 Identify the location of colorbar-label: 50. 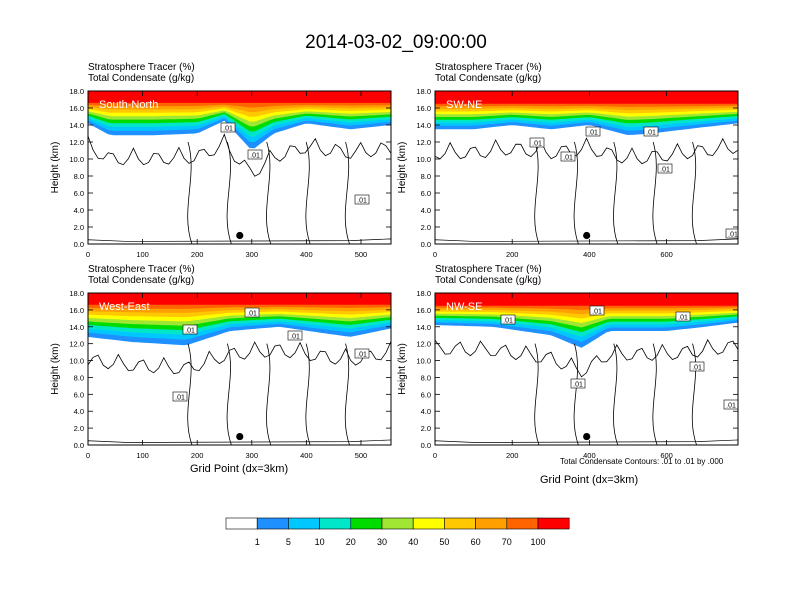
(444, 542).